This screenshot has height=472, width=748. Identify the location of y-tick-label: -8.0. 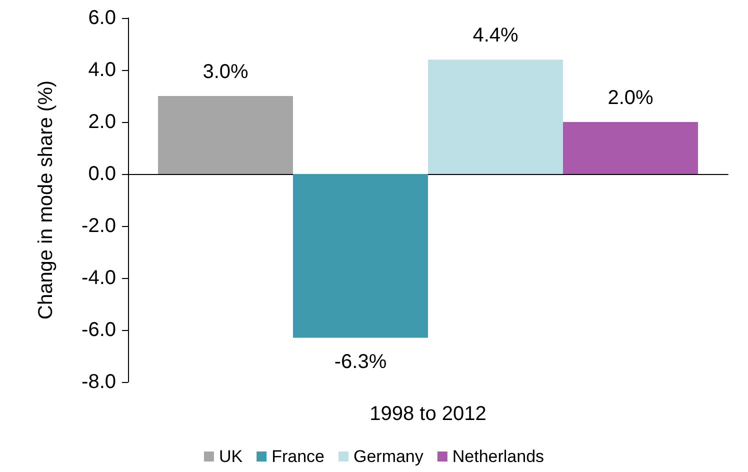
(99, 382).